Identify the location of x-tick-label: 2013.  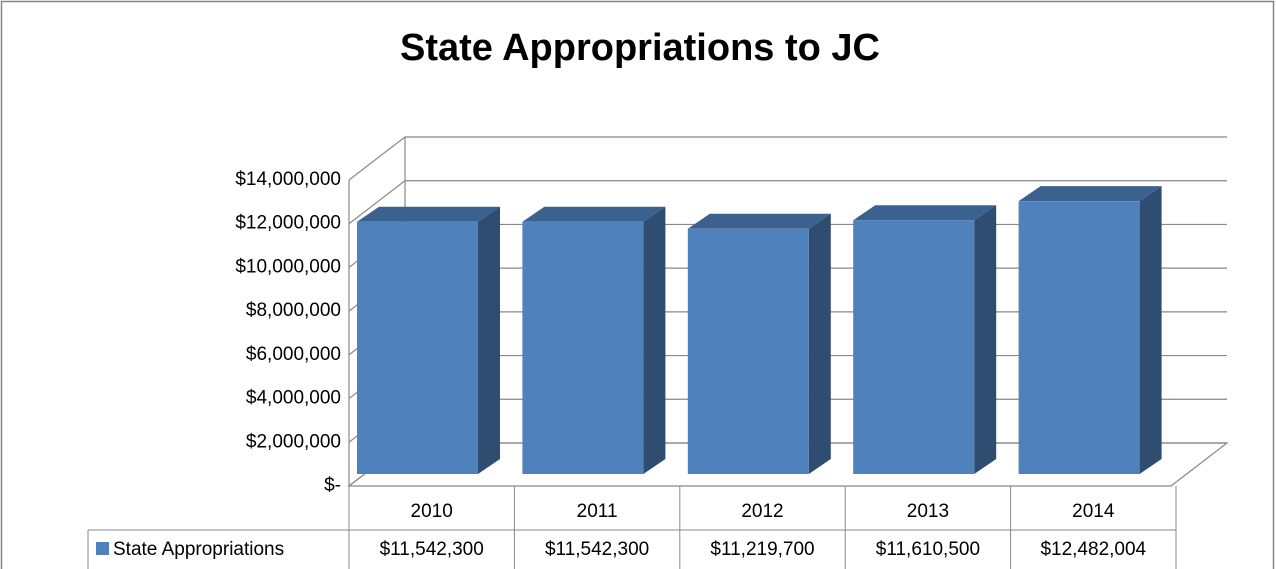
(928, 511).